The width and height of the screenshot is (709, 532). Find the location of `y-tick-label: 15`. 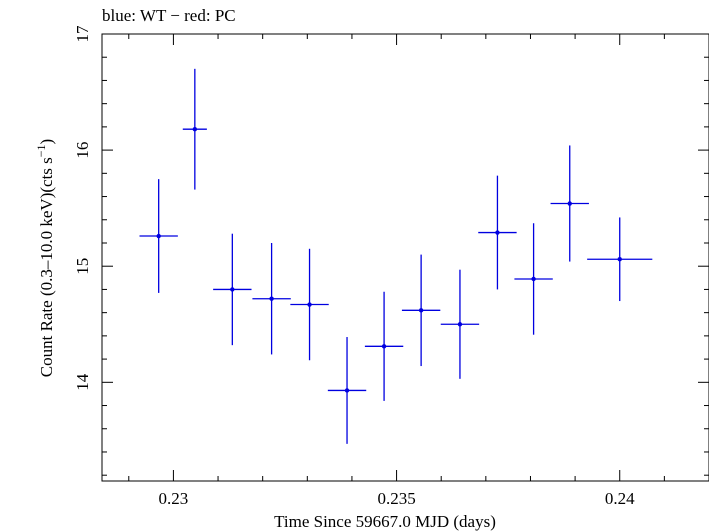

y-tick-label: 15 is located at coordinates (82, 266).